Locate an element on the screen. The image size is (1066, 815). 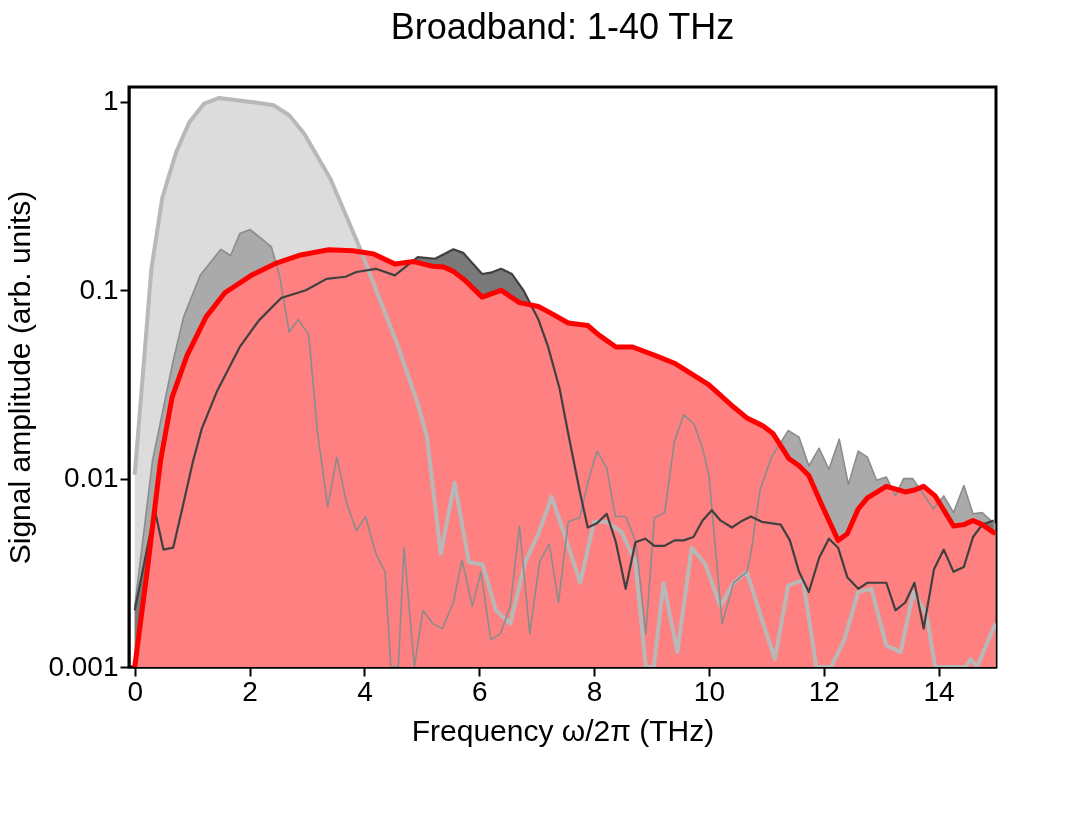
x-tick-label: 0 is located at coordinates (135, 691).